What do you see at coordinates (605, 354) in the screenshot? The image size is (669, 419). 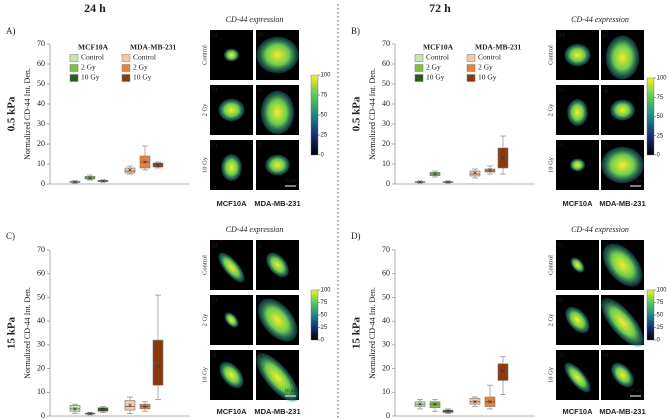 I see `image-letter: x)` at bounding box center [605, 354].